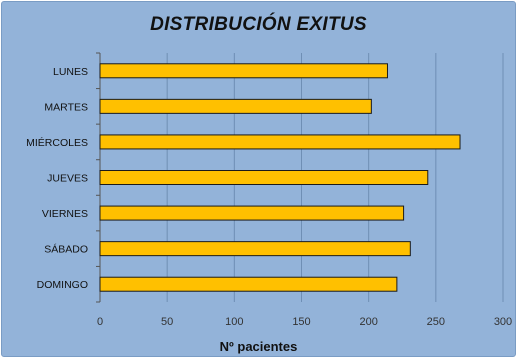  I want to click on x-tick-label: 100, so click(234, 322).